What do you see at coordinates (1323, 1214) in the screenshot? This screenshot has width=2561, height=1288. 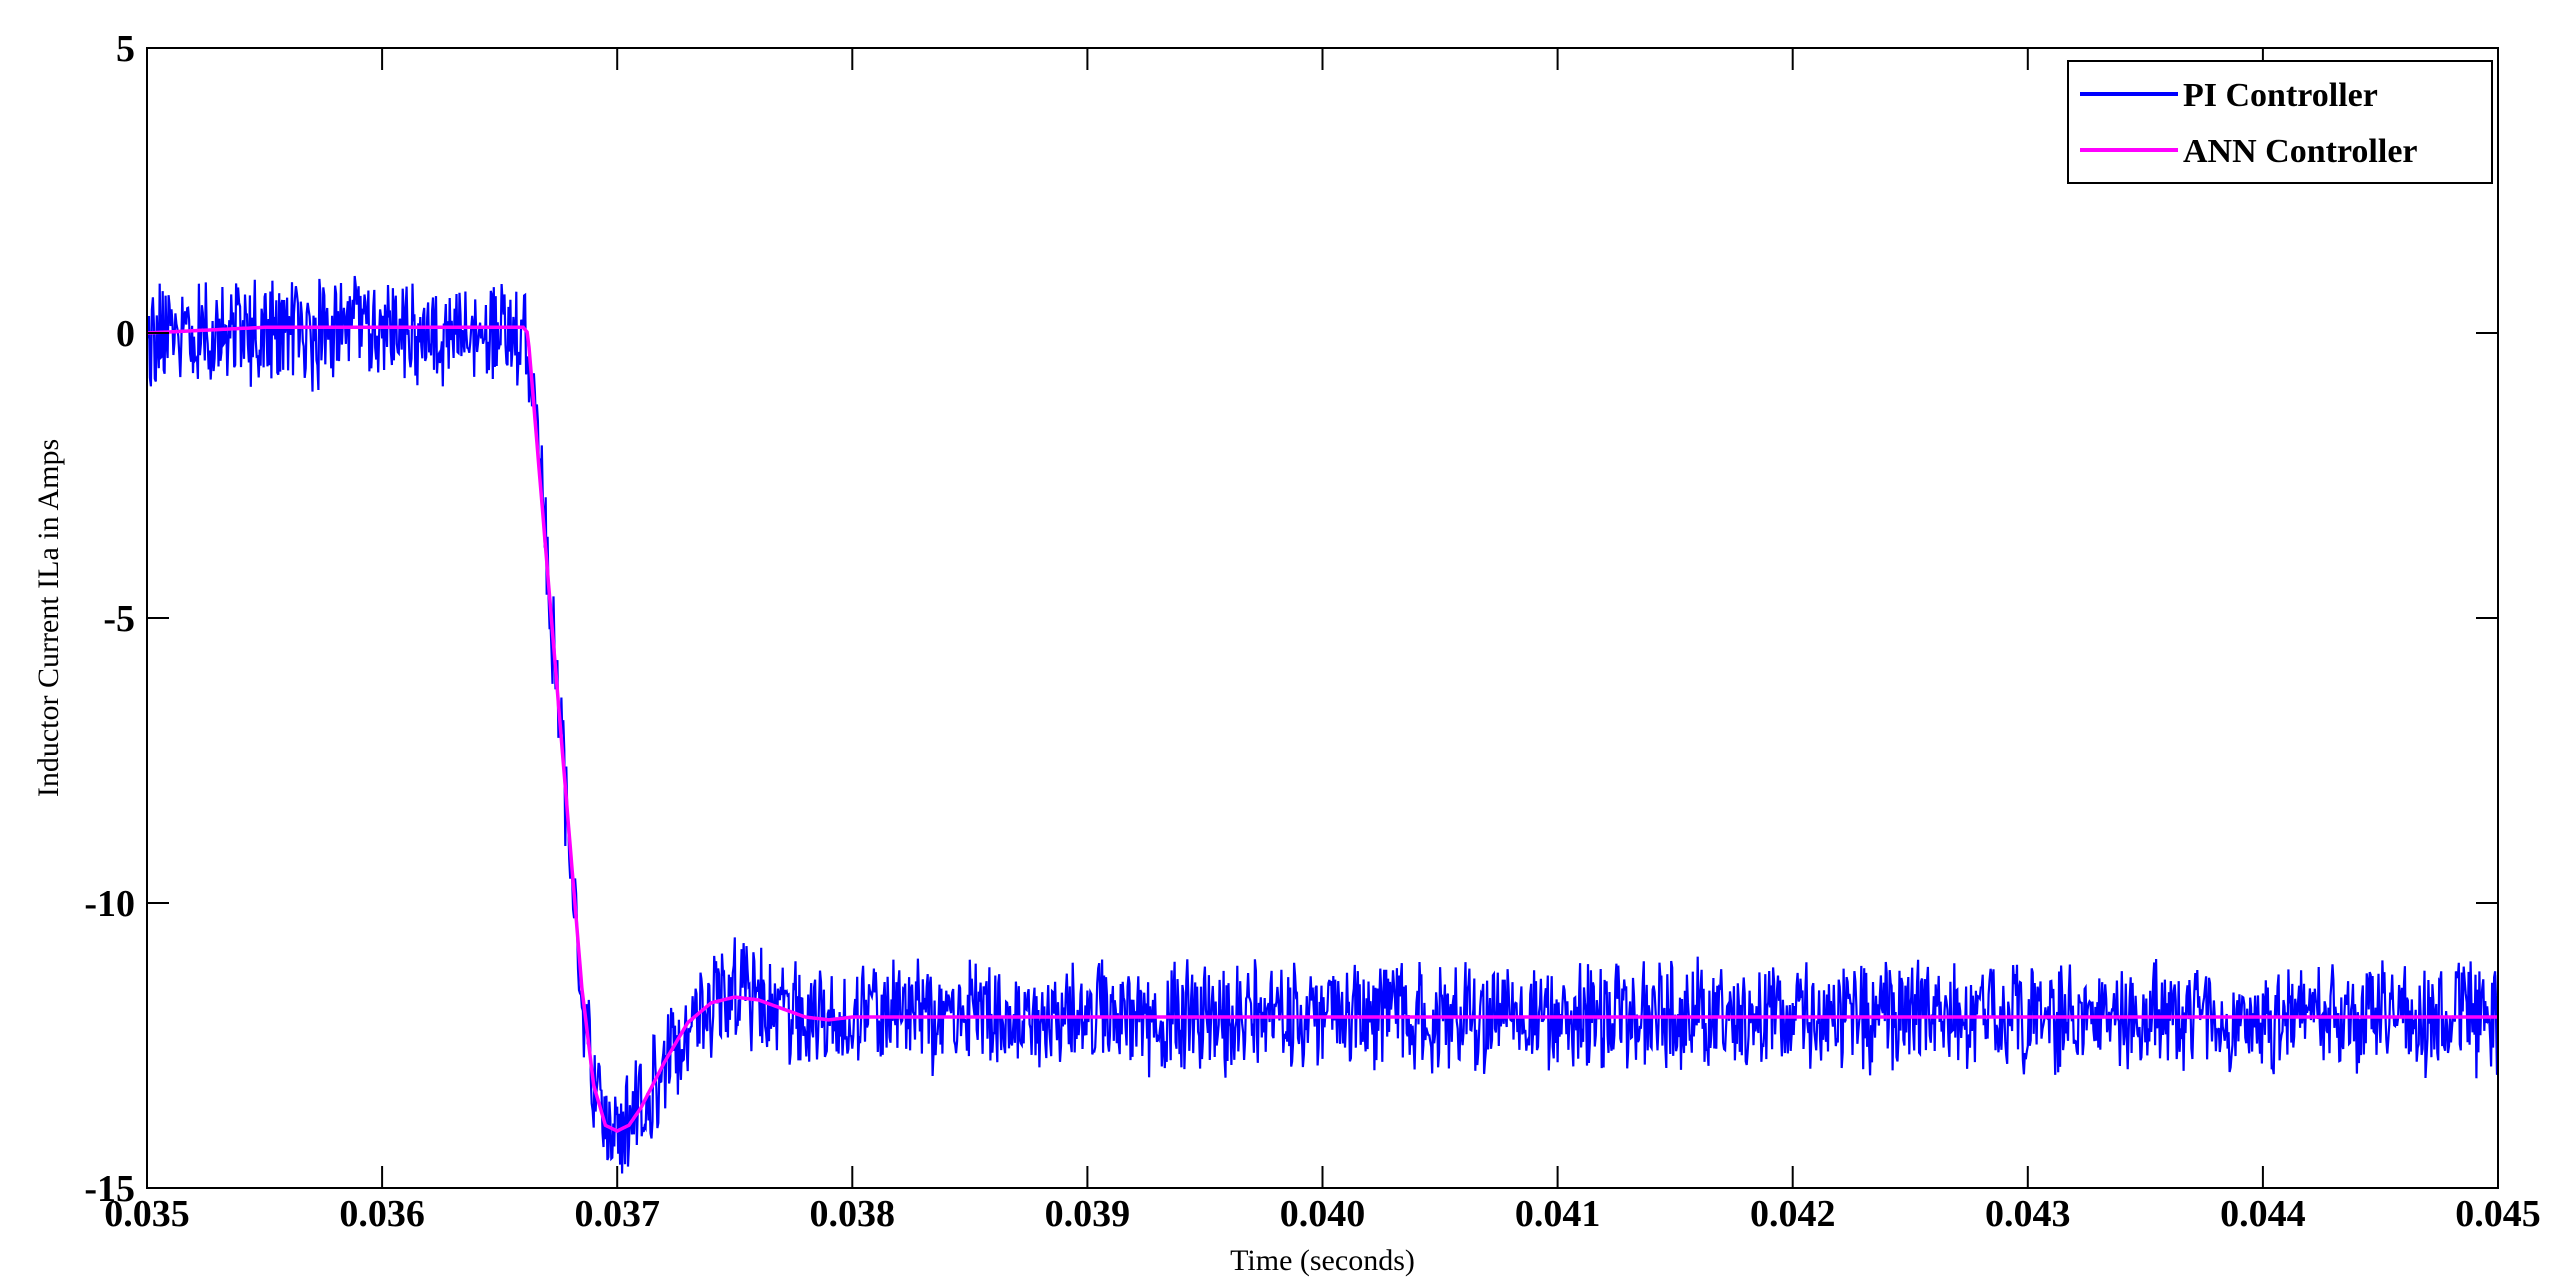 I see `x-tick-label: 0.040` at bounding box center [1323, 1214].